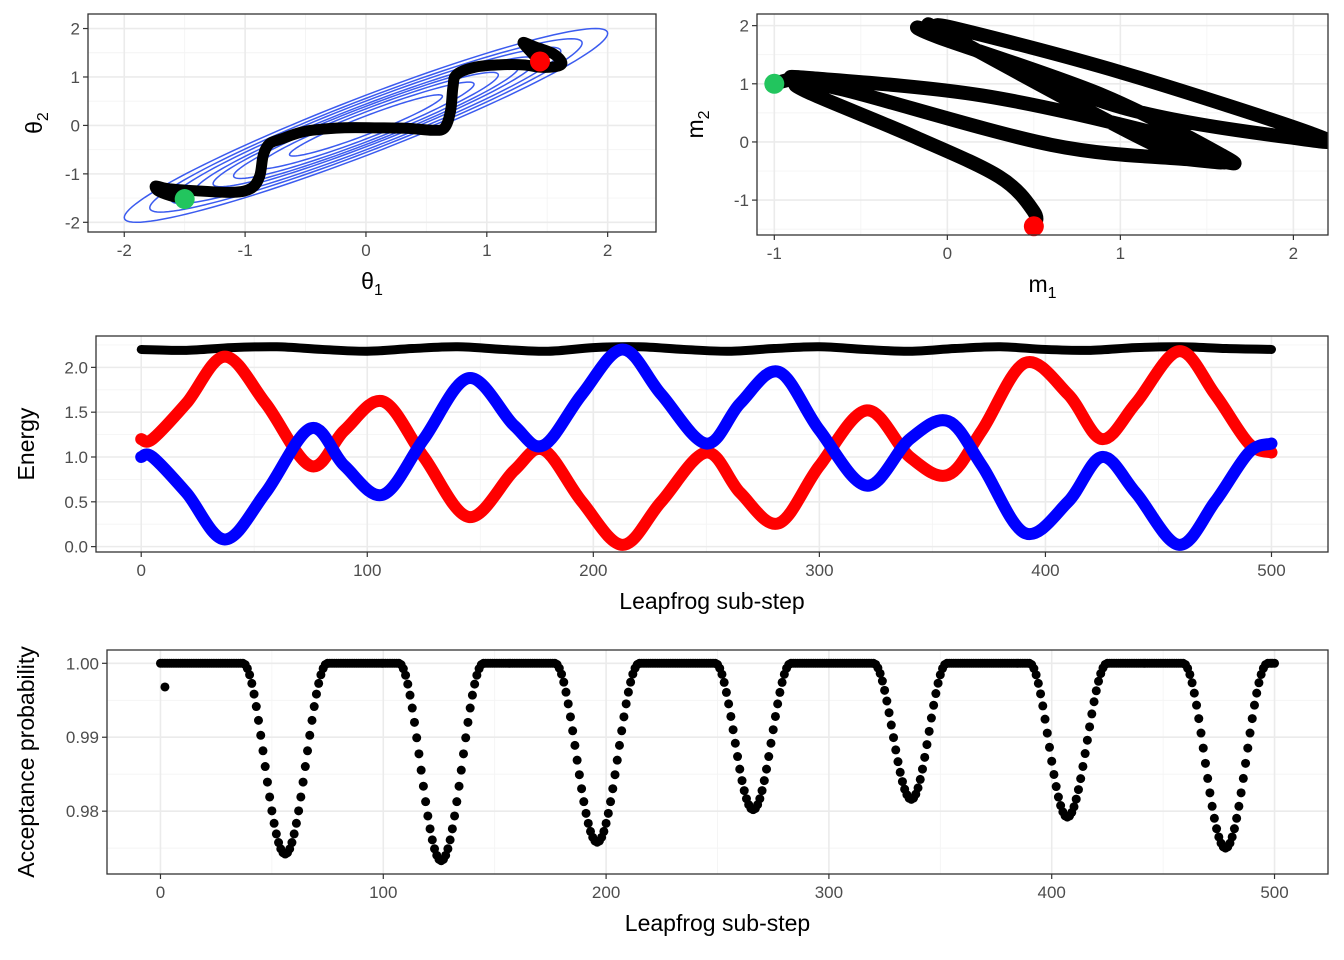  What do you see at coordinates (245, 250) in the screenshot?
I see `theta-x-tick-label: -1` at bounding box center [245, 250].